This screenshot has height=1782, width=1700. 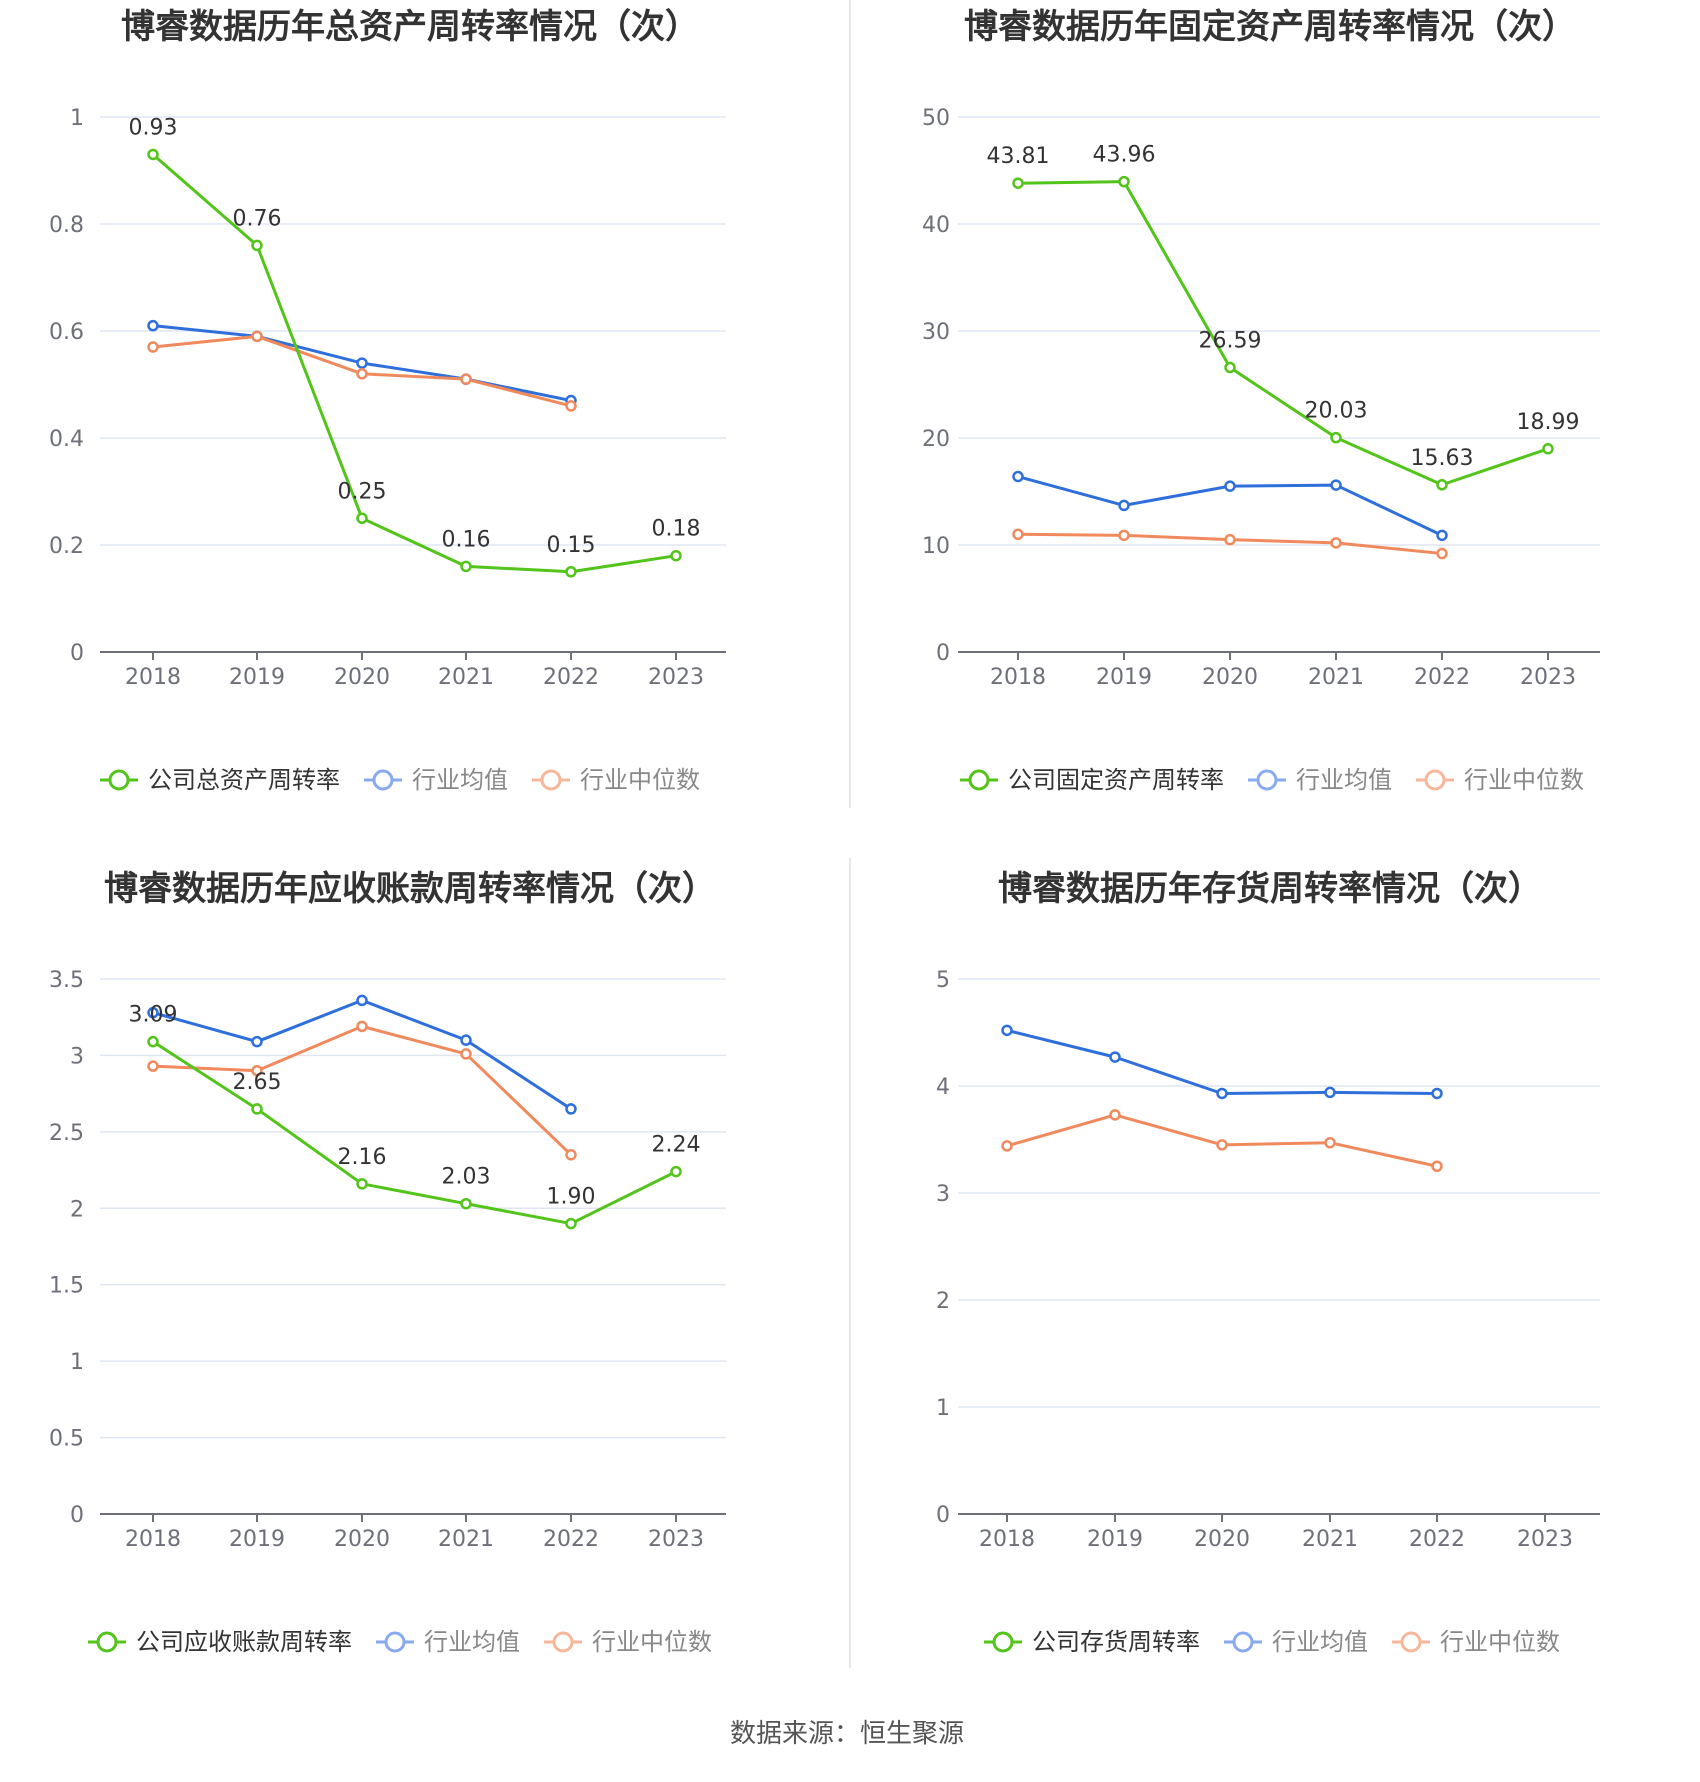 I want to click on data-label: 0.93, so click(x=153, y=127).